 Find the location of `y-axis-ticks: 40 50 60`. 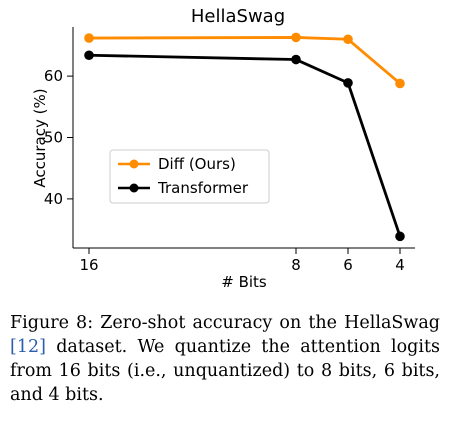

y-axis-ticks: 40 50 60 is located at coordinates (58, 137).